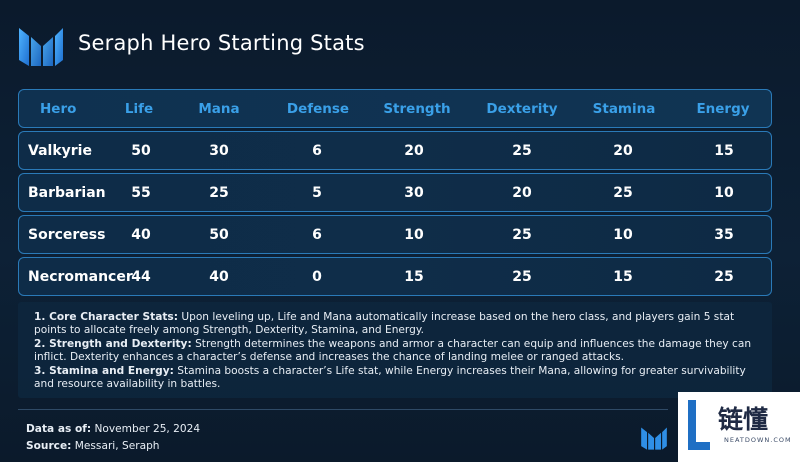  Describe the element at coordinates (724, 150) in the screenshot. I see `energy-value: 15` at that location.